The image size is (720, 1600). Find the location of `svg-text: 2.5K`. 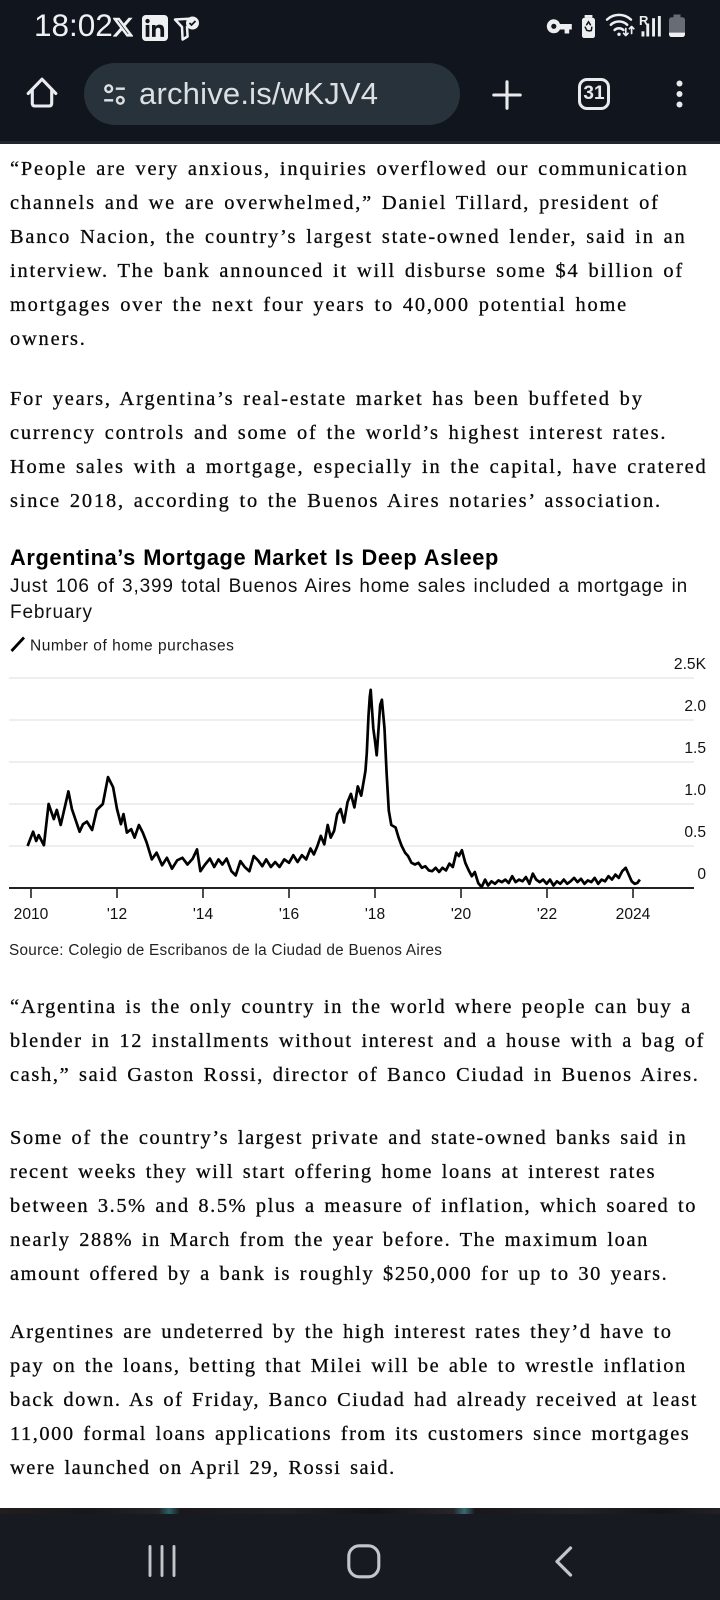

svg-text: 2.5K is located at coordinates (690, 664).